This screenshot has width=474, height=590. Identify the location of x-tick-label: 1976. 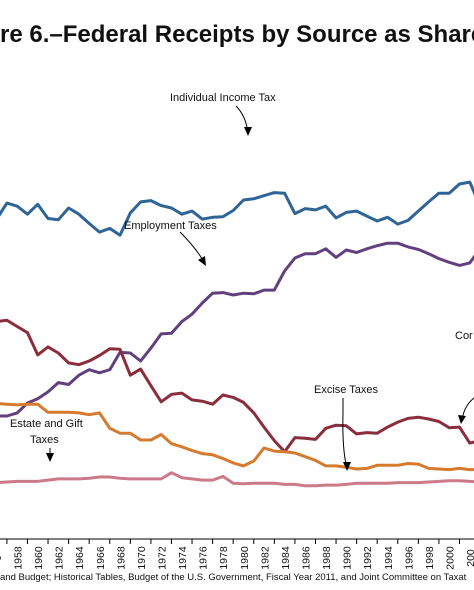
(204, 558).